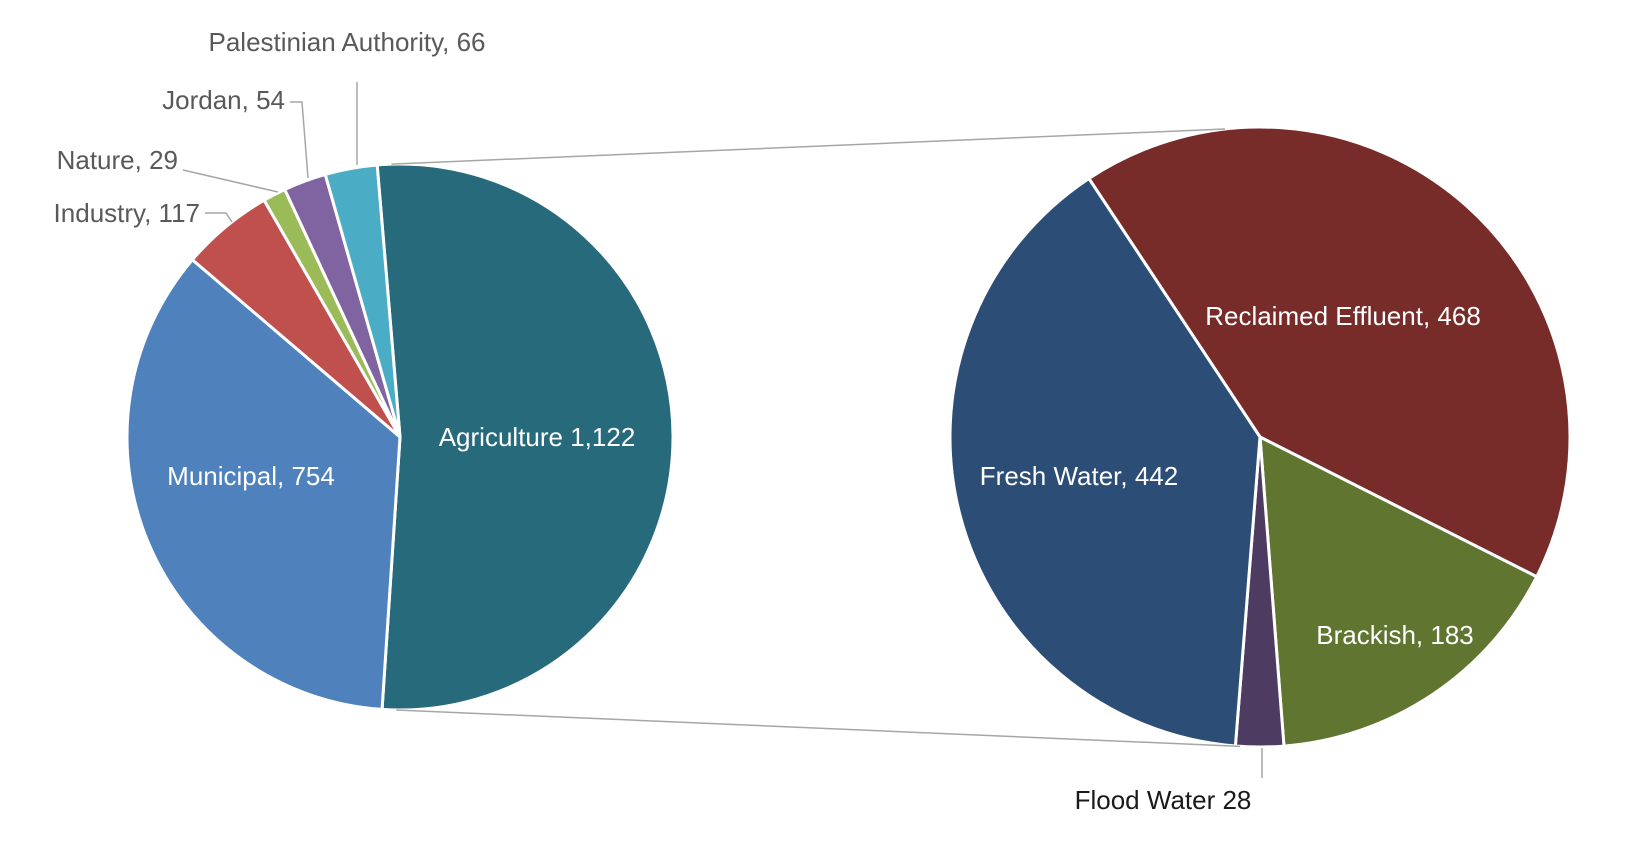 This screenshot has width=1630, height=849. I want to click on data-label: Reclaimed Effluent, 468, so click(1343, 316).